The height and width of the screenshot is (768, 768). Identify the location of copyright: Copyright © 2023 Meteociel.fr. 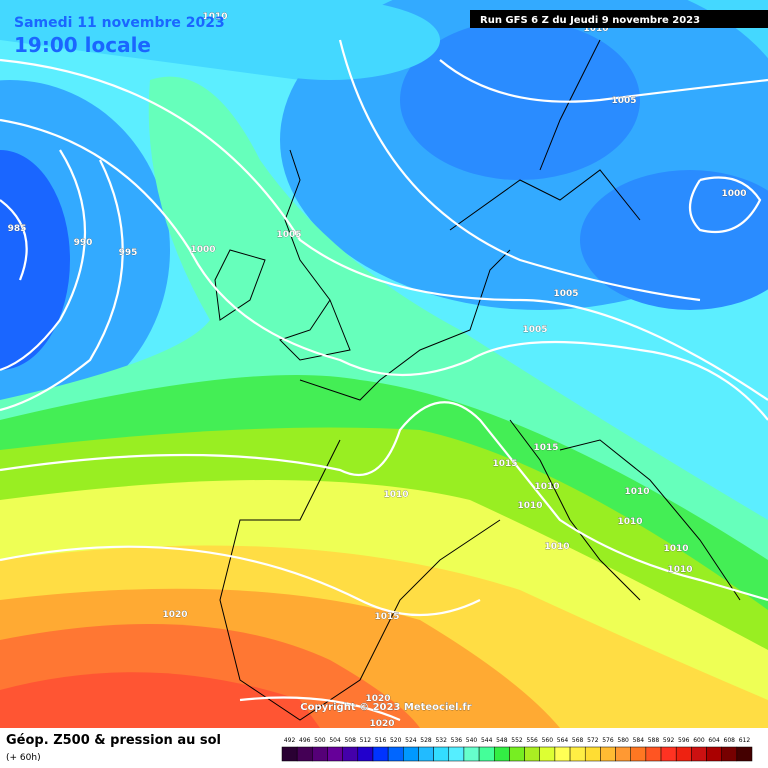
(385, 707).